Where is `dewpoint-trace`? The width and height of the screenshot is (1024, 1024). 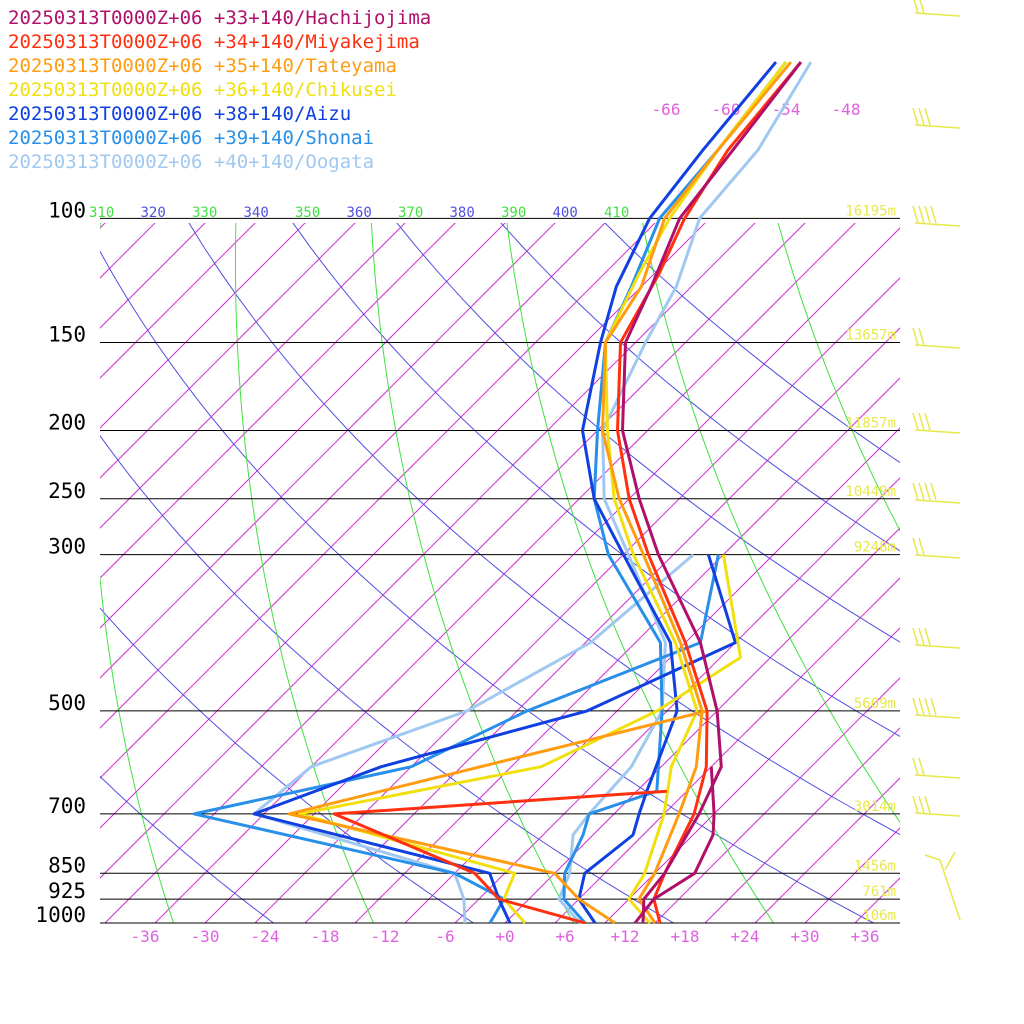 dewpoint-trace is located at coordinates (497, 816).